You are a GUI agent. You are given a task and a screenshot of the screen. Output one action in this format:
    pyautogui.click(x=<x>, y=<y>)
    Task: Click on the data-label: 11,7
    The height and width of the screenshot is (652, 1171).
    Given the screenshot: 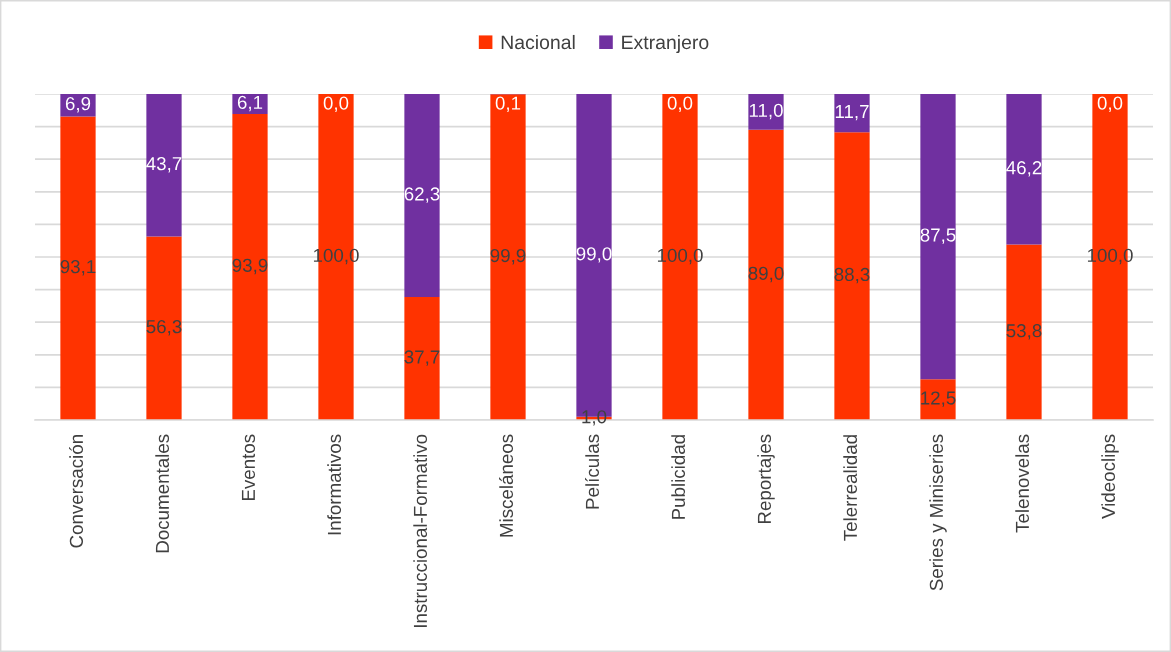 What is the action you would take?
    pyautogui.click(x=852, y=113)
    